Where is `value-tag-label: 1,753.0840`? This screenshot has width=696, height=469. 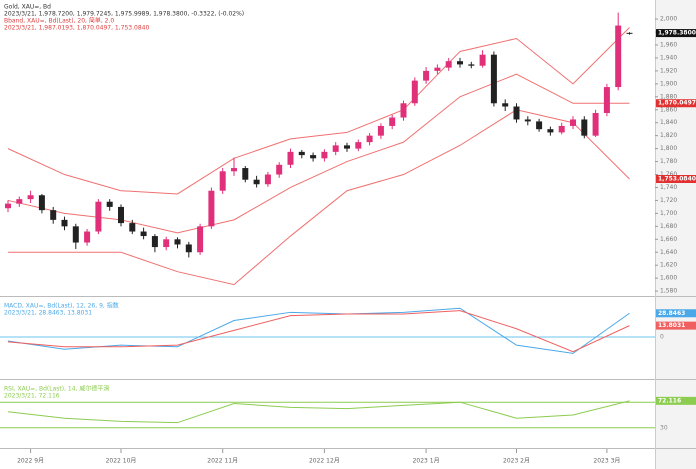
value-tag-label: 1,753.0840 is located at coordinates (677, 179).